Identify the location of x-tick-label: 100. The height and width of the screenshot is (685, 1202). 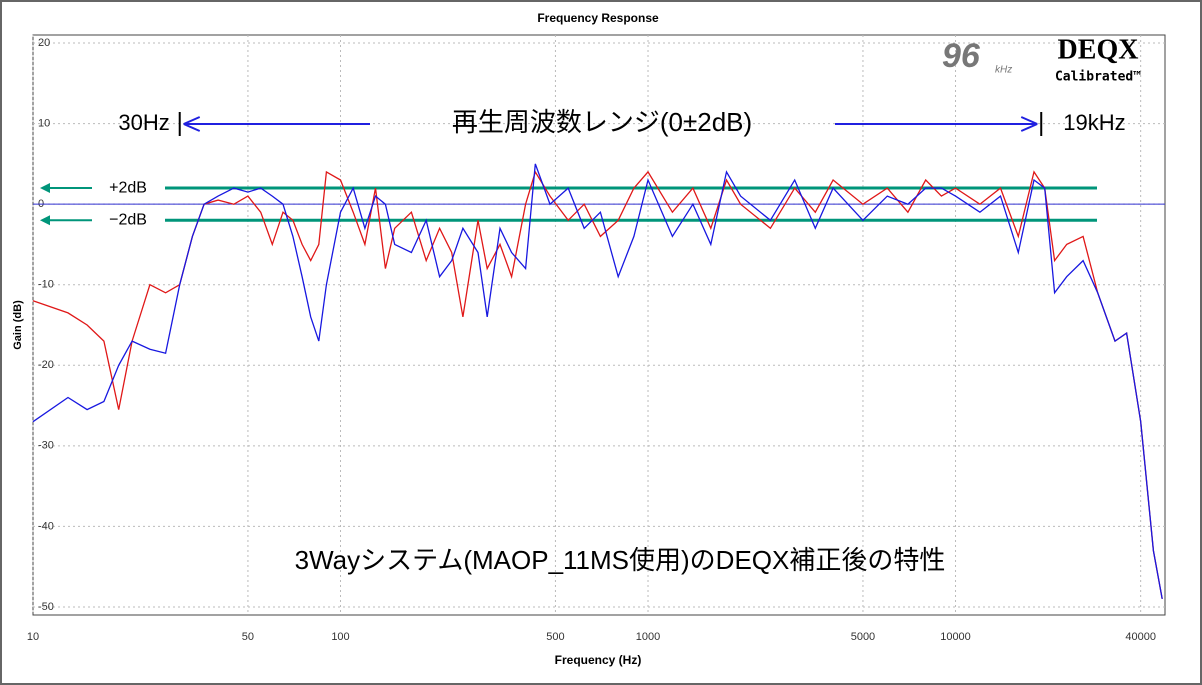
(340, 637).